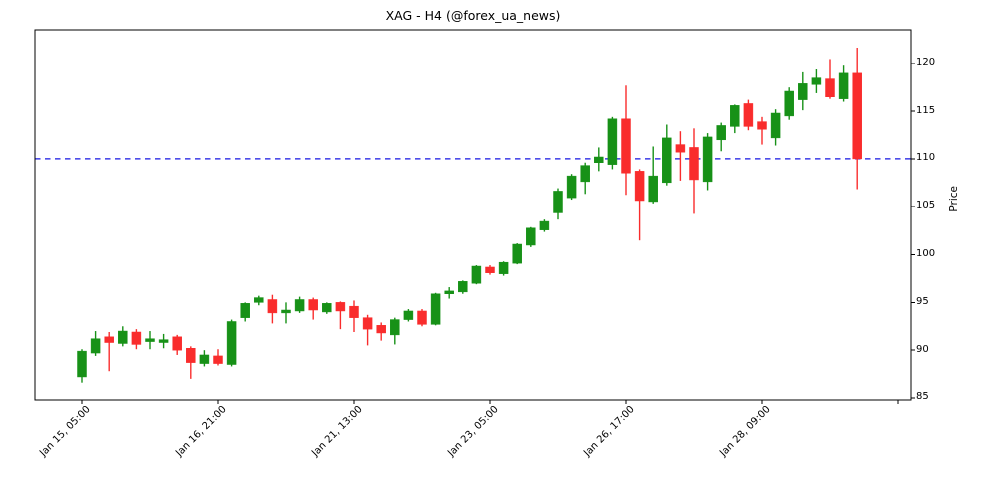  Describe the element at coordinates (926, 158) in the screenshot. I see `y-tick-label: 110` at that location.